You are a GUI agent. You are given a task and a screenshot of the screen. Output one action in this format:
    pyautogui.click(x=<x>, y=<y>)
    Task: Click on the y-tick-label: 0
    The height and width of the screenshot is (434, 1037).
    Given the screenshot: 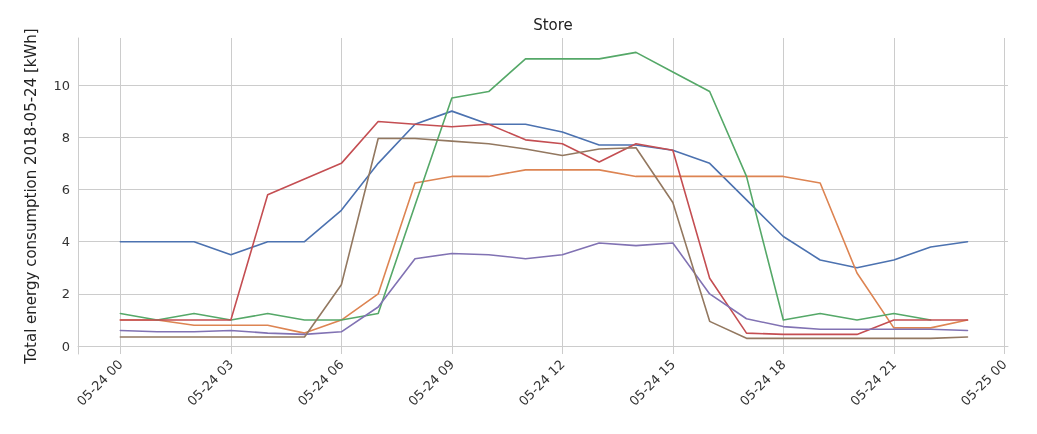 What is the action you would take?
    pyautogui.click(x=65, y=346)
    